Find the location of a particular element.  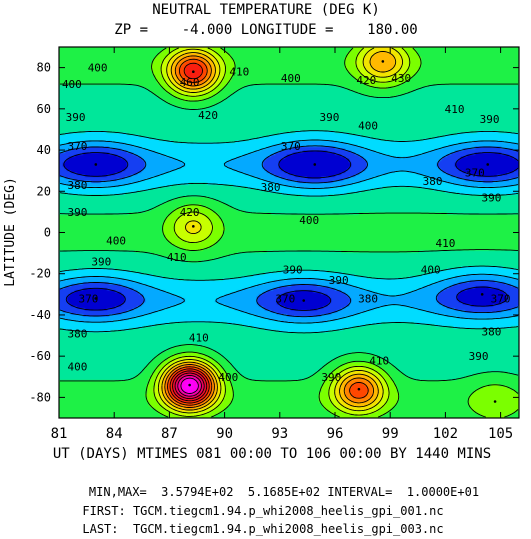

y-tick-label: -60 is located at coordinates (40, 356).